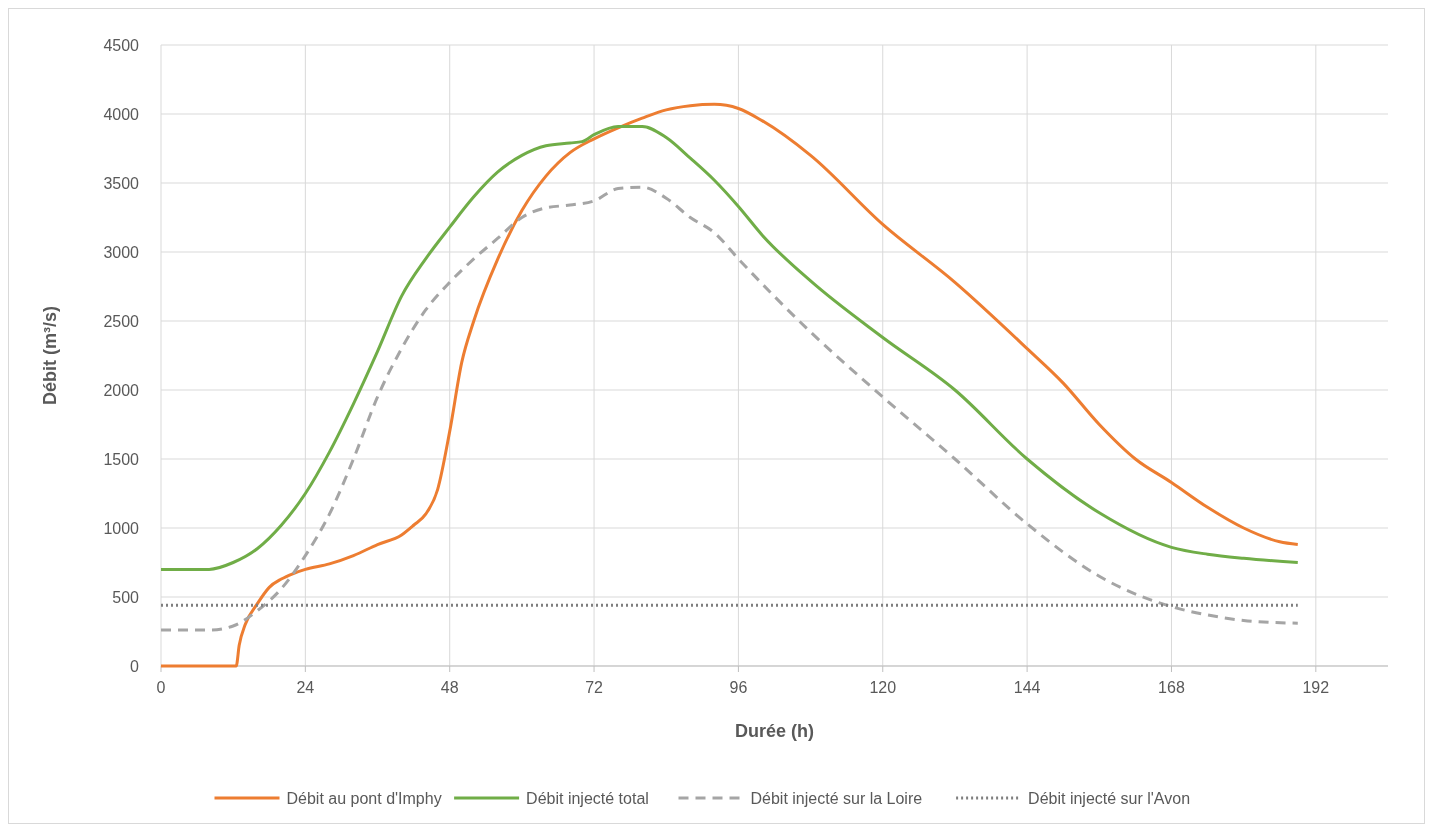 The height and width of the screenshot is (832, 1433). Describe the element at coordinates (121, 528) in the screenshot. I see `y-tick-label: 1000` at that location.